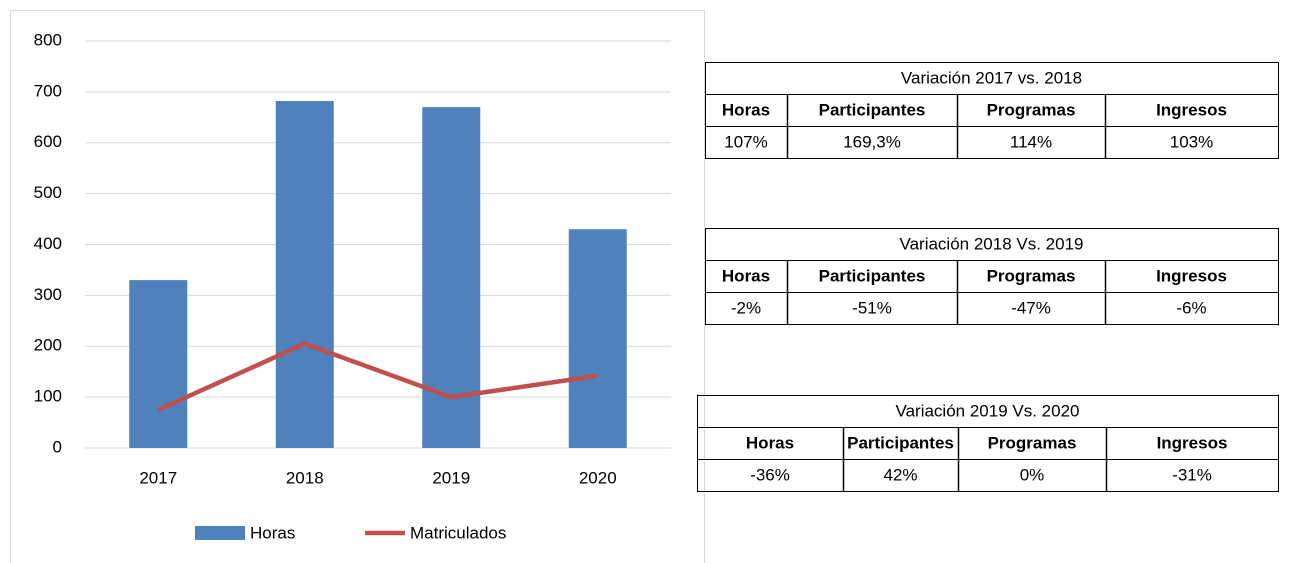 The width and height of the screenshot is (1303, 563). What do you see at coordinates (48, 345) in the screenshot?
I see `y-tick-label: 200` at bounding box center [48, 345].